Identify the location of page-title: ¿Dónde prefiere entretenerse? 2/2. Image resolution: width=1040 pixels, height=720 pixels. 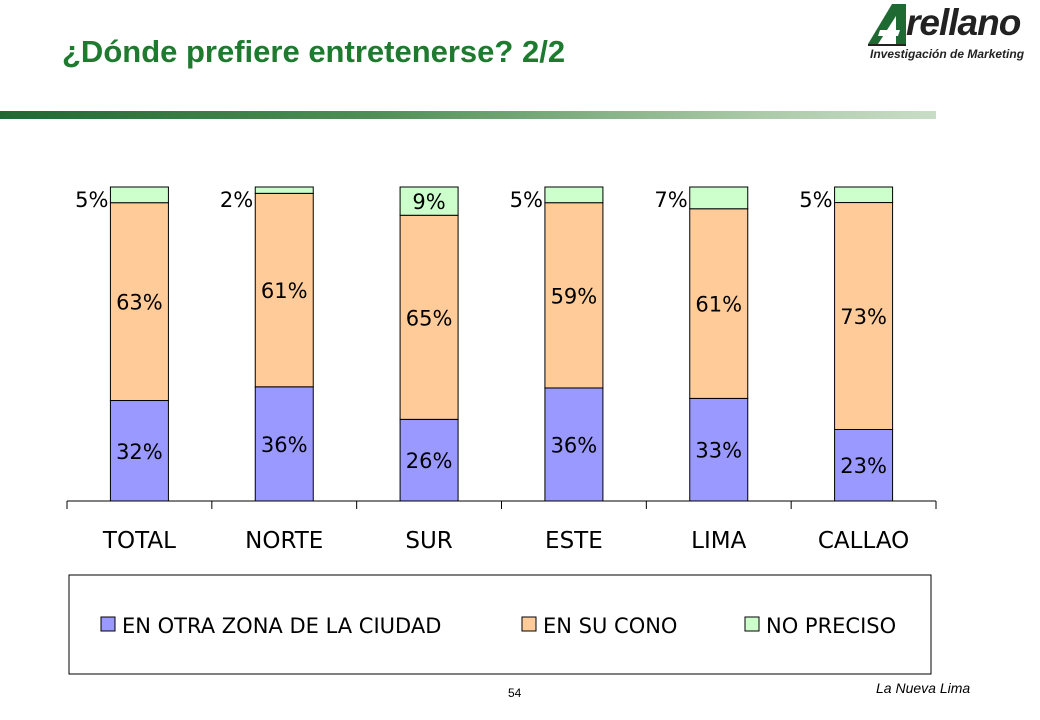
(314, 51).